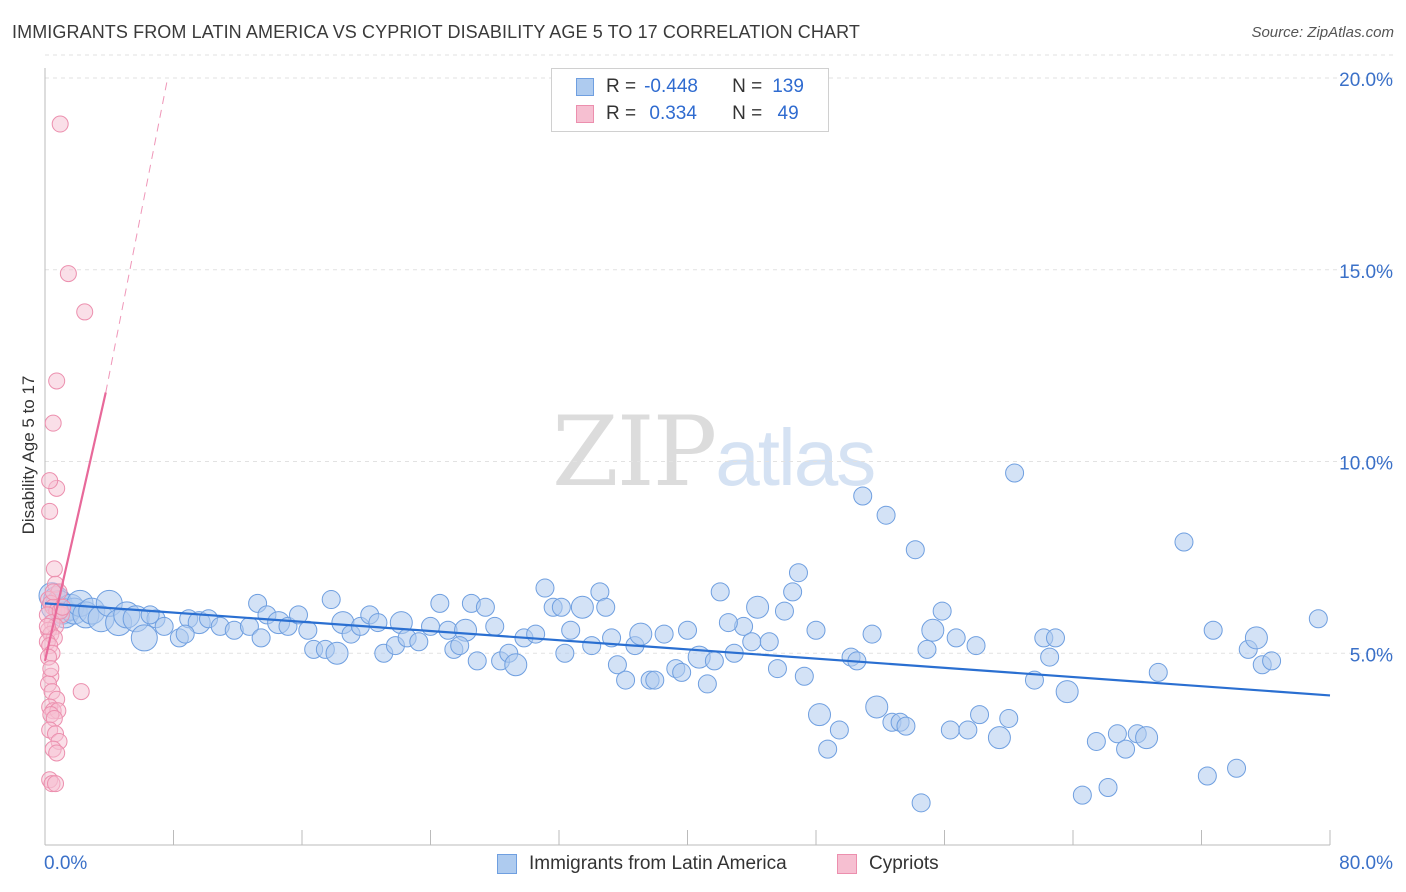 The image size is (1406, 892). Describe the element at coordinates (137, 235) in the screenshot. I see `trend-line-cypriots-extension` at that location.